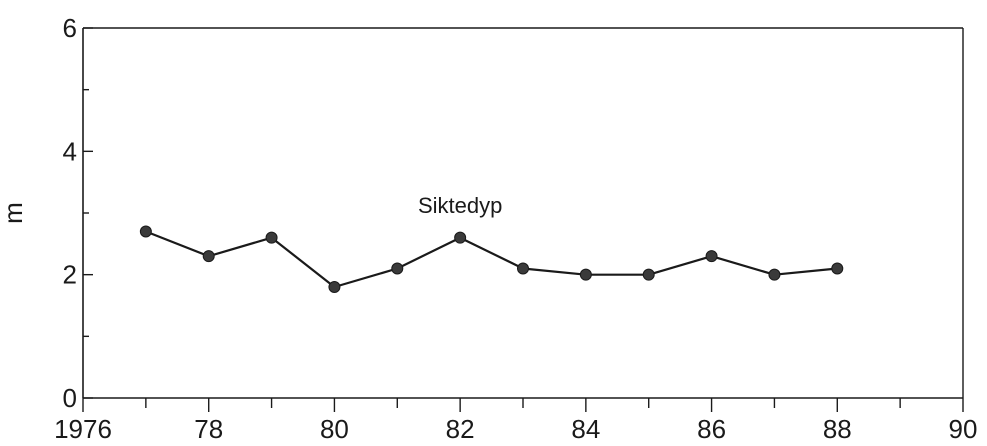  I want to click on y-tick-label: 6, so click(70, 28).